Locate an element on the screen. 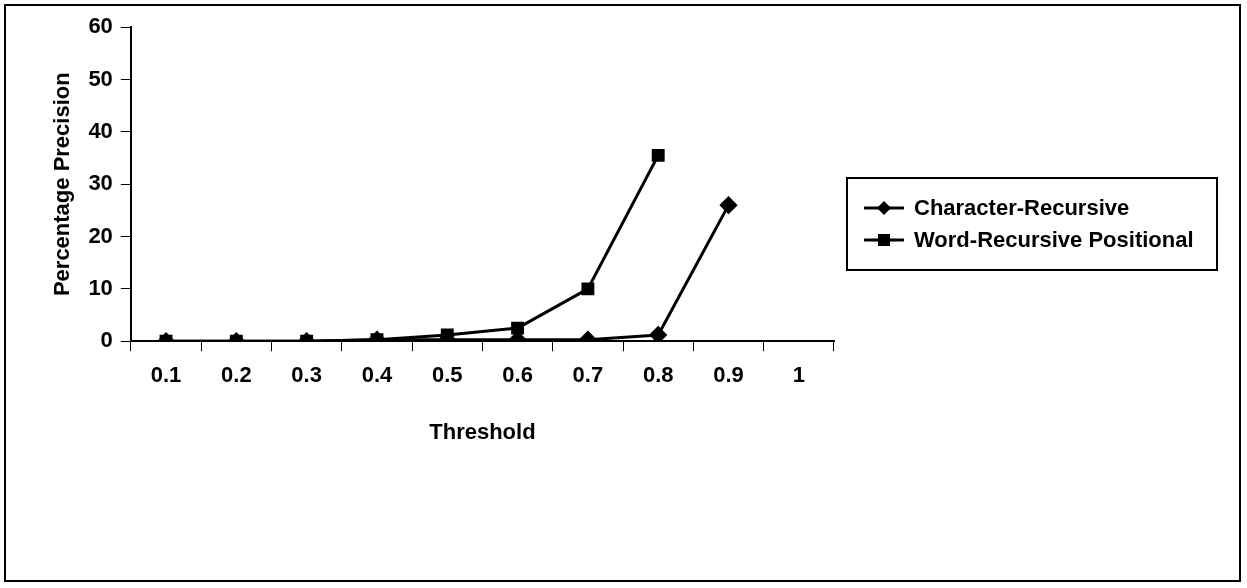 The image size is (1247, 588). y-tick-label: 10 is located at coordinates (100, 287).